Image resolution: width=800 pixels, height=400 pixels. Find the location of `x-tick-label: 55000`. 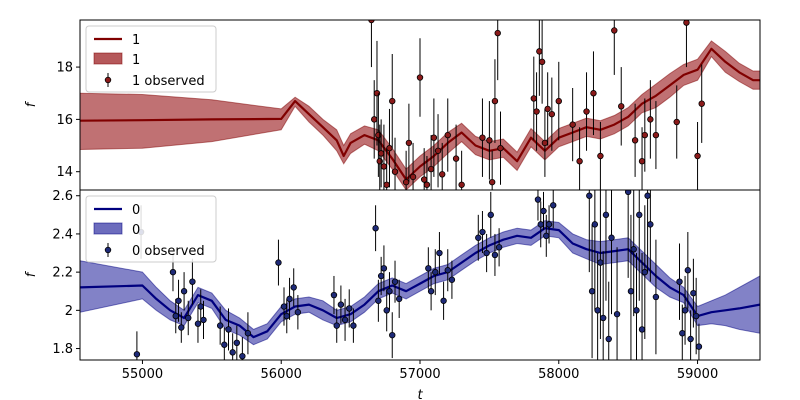

x-tick-label: 55000 is located at coordinates (142, 374).